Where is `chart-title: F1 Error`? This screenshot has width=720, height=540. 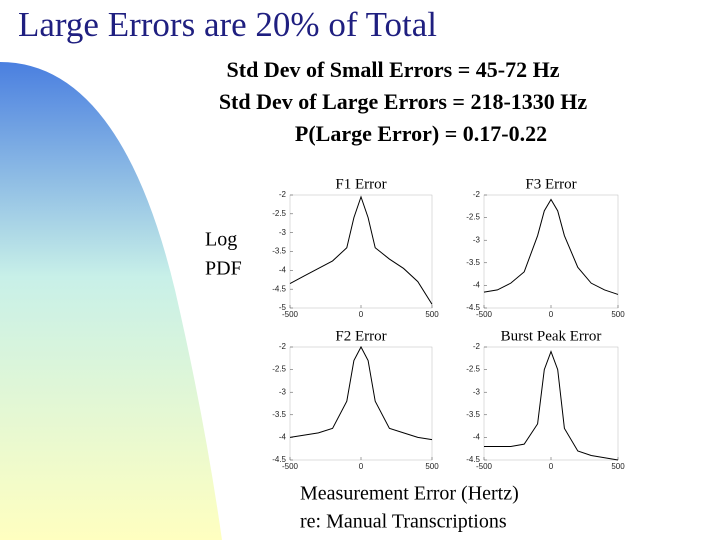 chart-title: F1 Error is located at coordinates (360, 184).